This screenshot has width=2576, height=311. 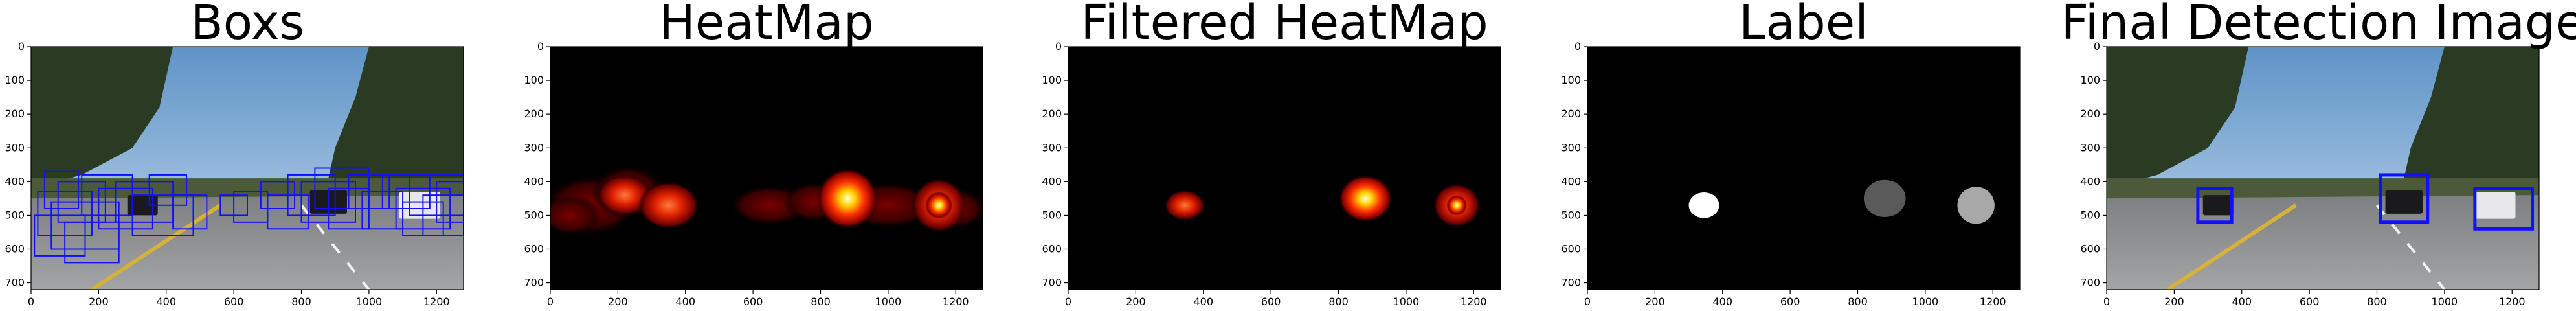 What do you see at coordinates (848, 198) in the screenshot?
I see `heat-peak` at bounding box center [848, 198].